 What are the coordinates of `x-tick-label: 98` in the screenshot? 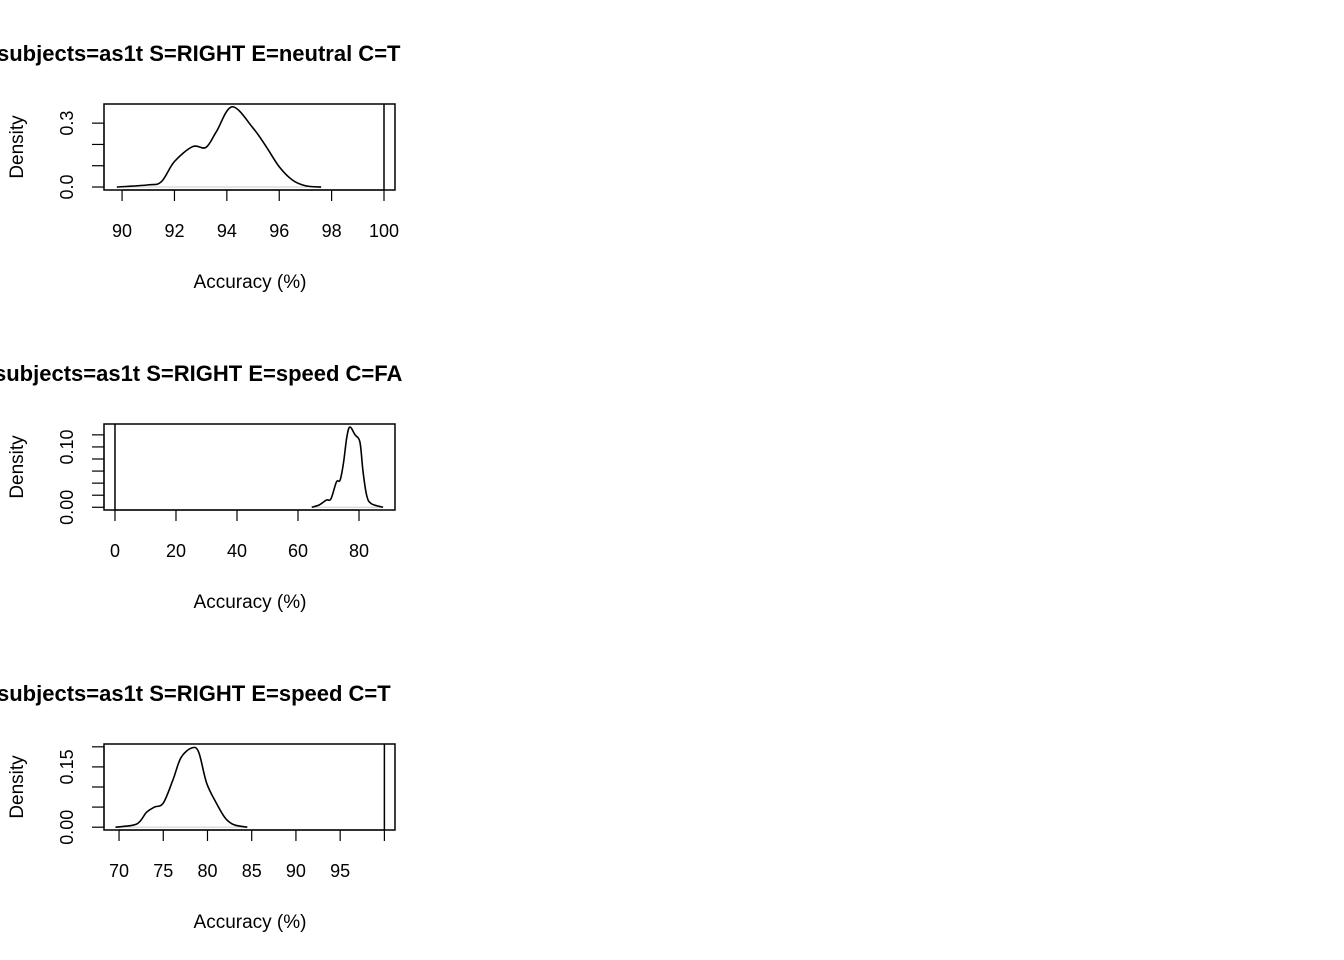 It's located at (332, 231).